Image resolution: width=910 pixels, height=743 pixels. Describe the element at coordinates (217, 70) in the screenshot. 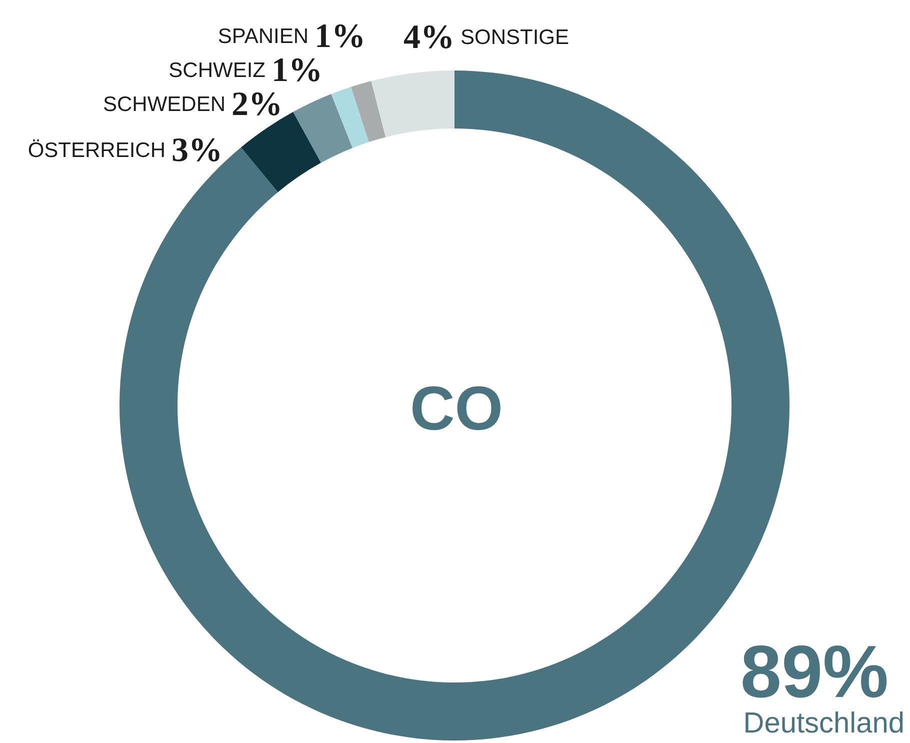

I see `slice-label: SCHWEIZ` at that location.